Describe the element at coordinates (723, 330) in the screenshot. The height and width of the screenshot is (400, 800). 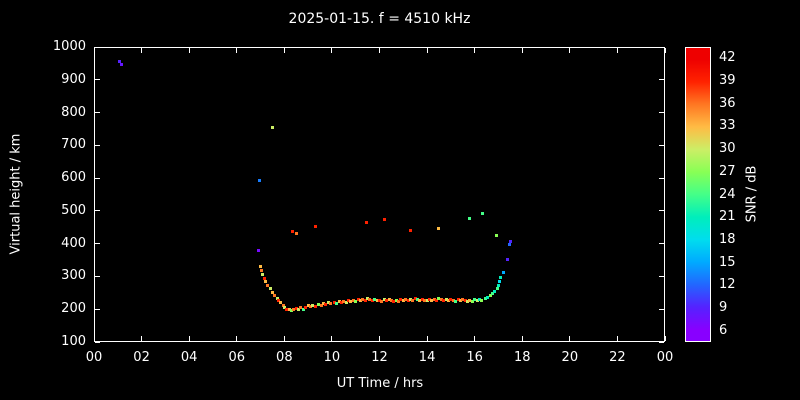
I see `colorbar-tick-label: 6` at that location.